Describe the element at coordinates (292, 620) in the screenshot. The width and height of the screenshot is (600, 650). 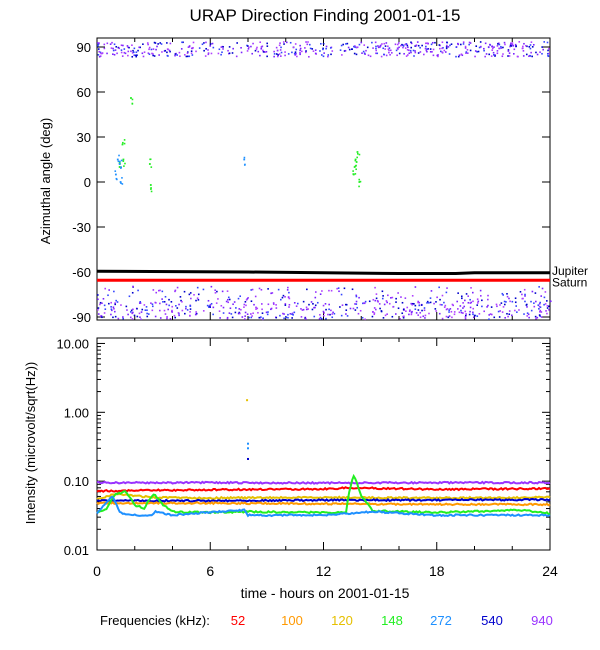
I see `legend-item-100: 100` at that location.